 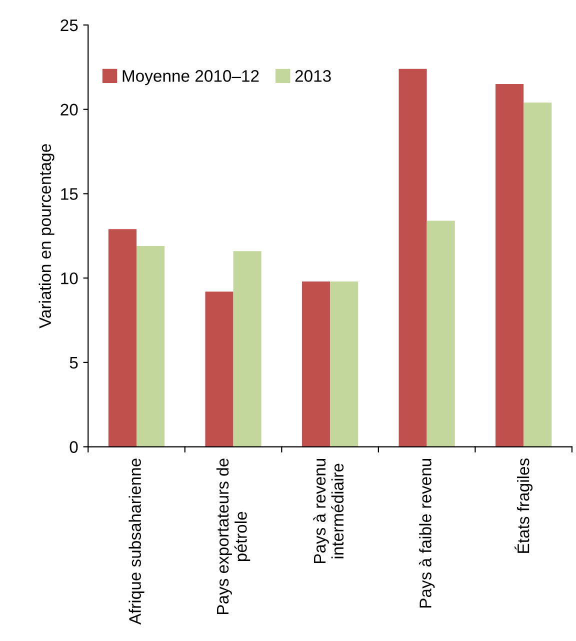 What do you see at coordinates (190, 78) in the screenshot?
I see `legend-label: Moyenne 2010–12` at bounding box center [190, 78].